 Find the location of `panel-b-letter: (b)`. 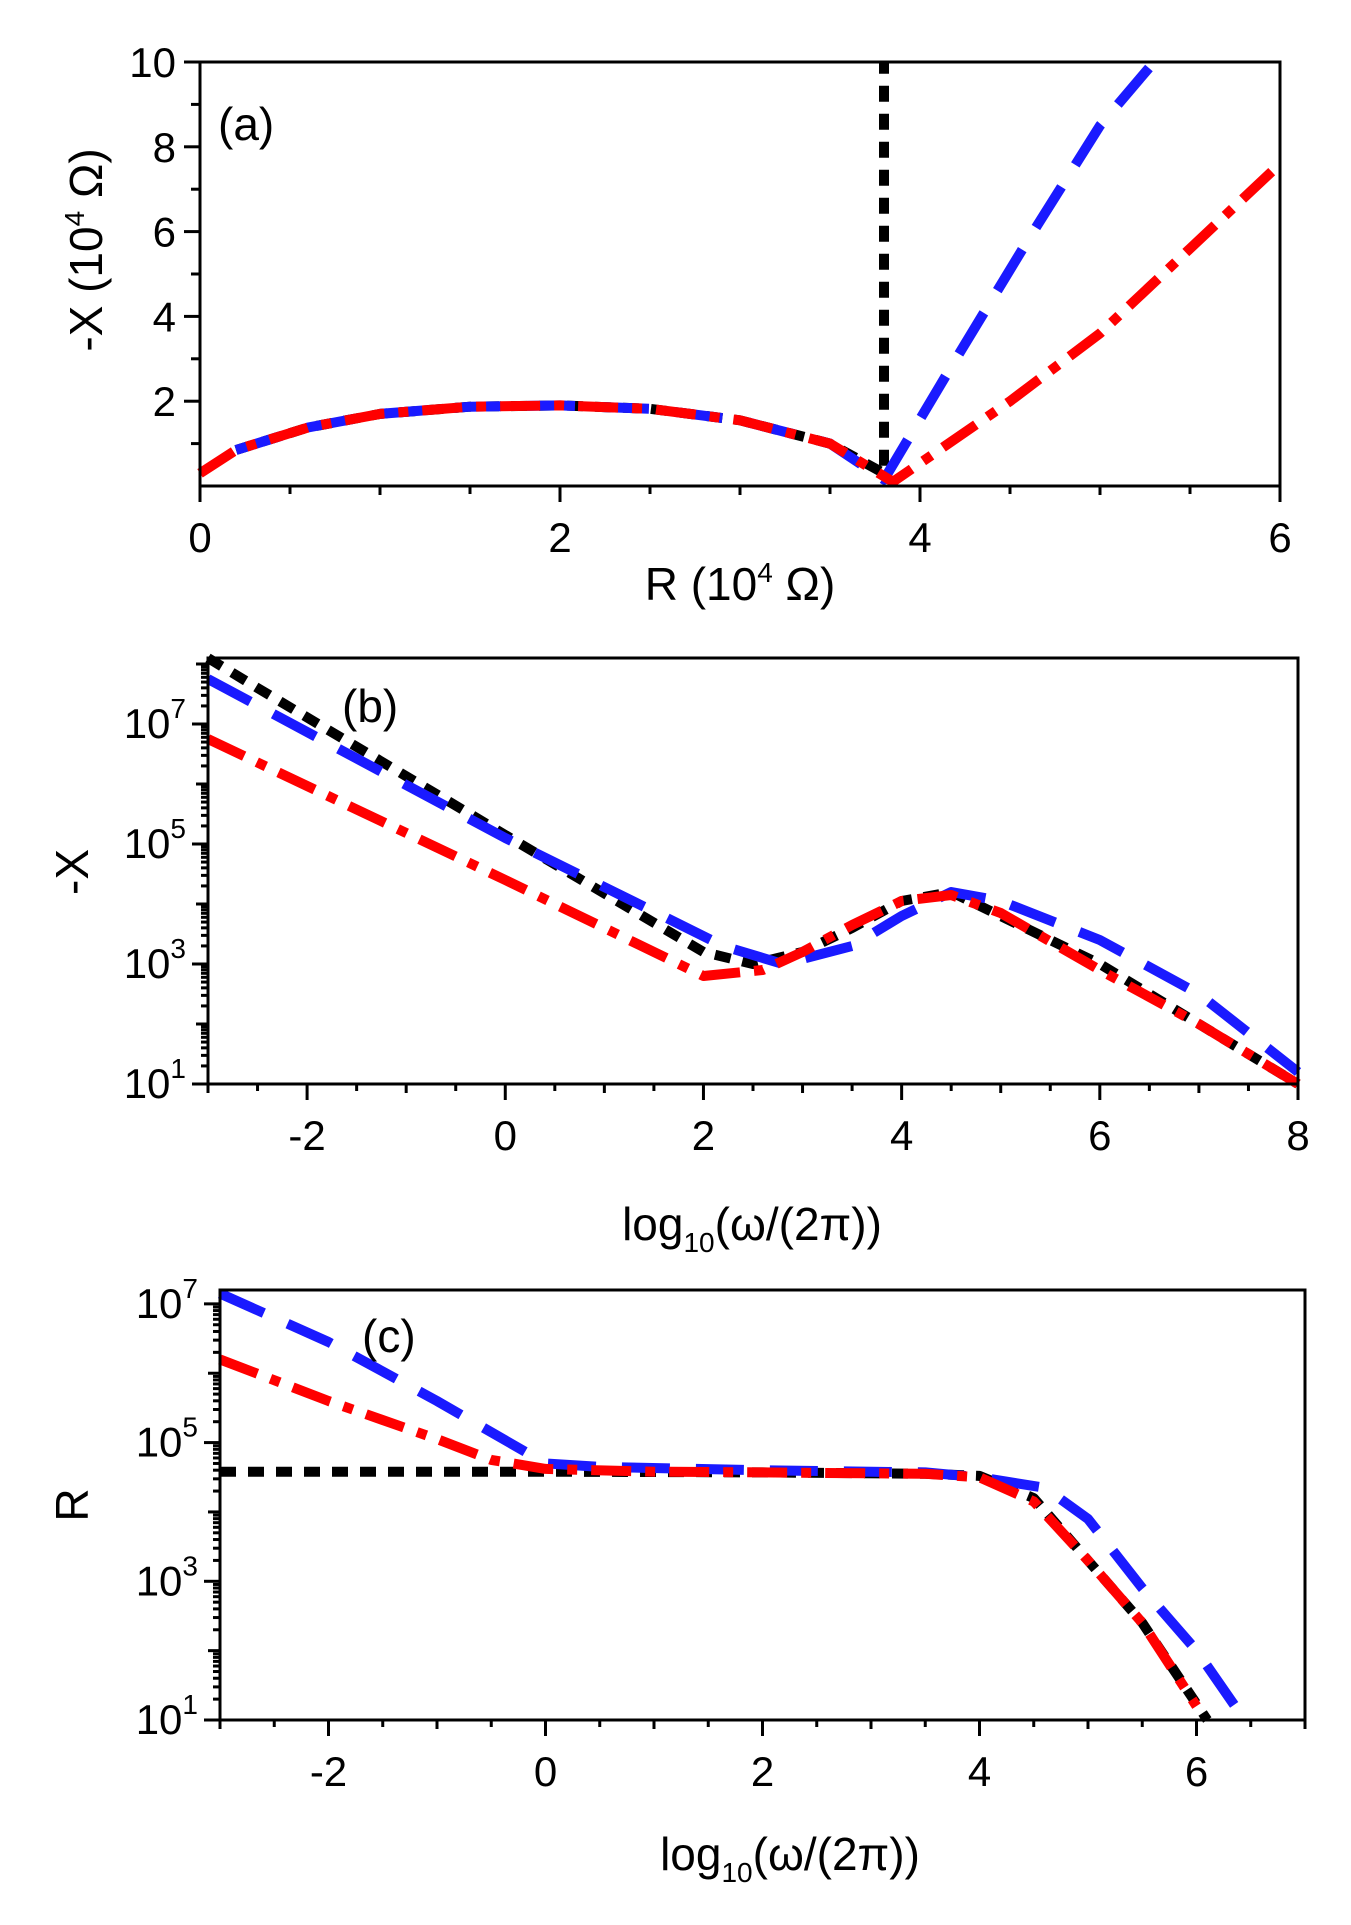

panel-b-letter: (b) is located at coordinates (370, 706).